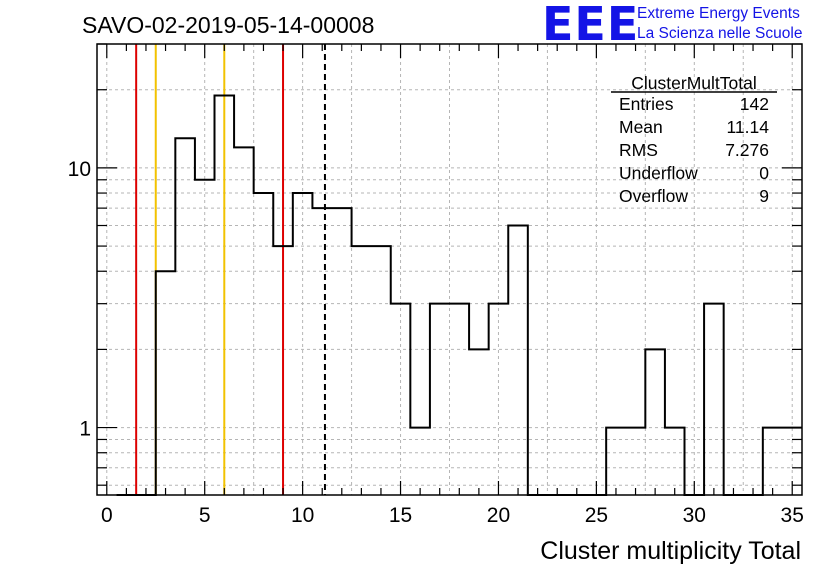 This screenshot has width=836, height=572. What do you see at coordinates (719, 33) in the screenshot?
I see `logo-line-2: La Scienza nelle Scuole` at bounding box center [719, 33].